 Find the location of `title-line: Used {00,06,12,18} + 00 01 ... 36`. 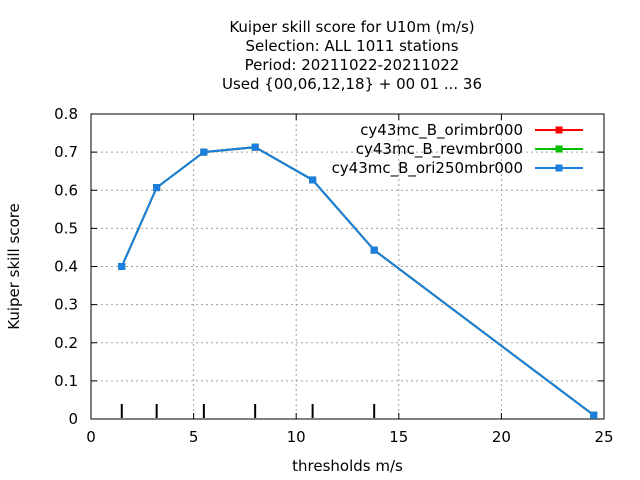

title-line: Used {00,06,12,18} + 00 01 ... 36 is located at coordinates (352, 84).